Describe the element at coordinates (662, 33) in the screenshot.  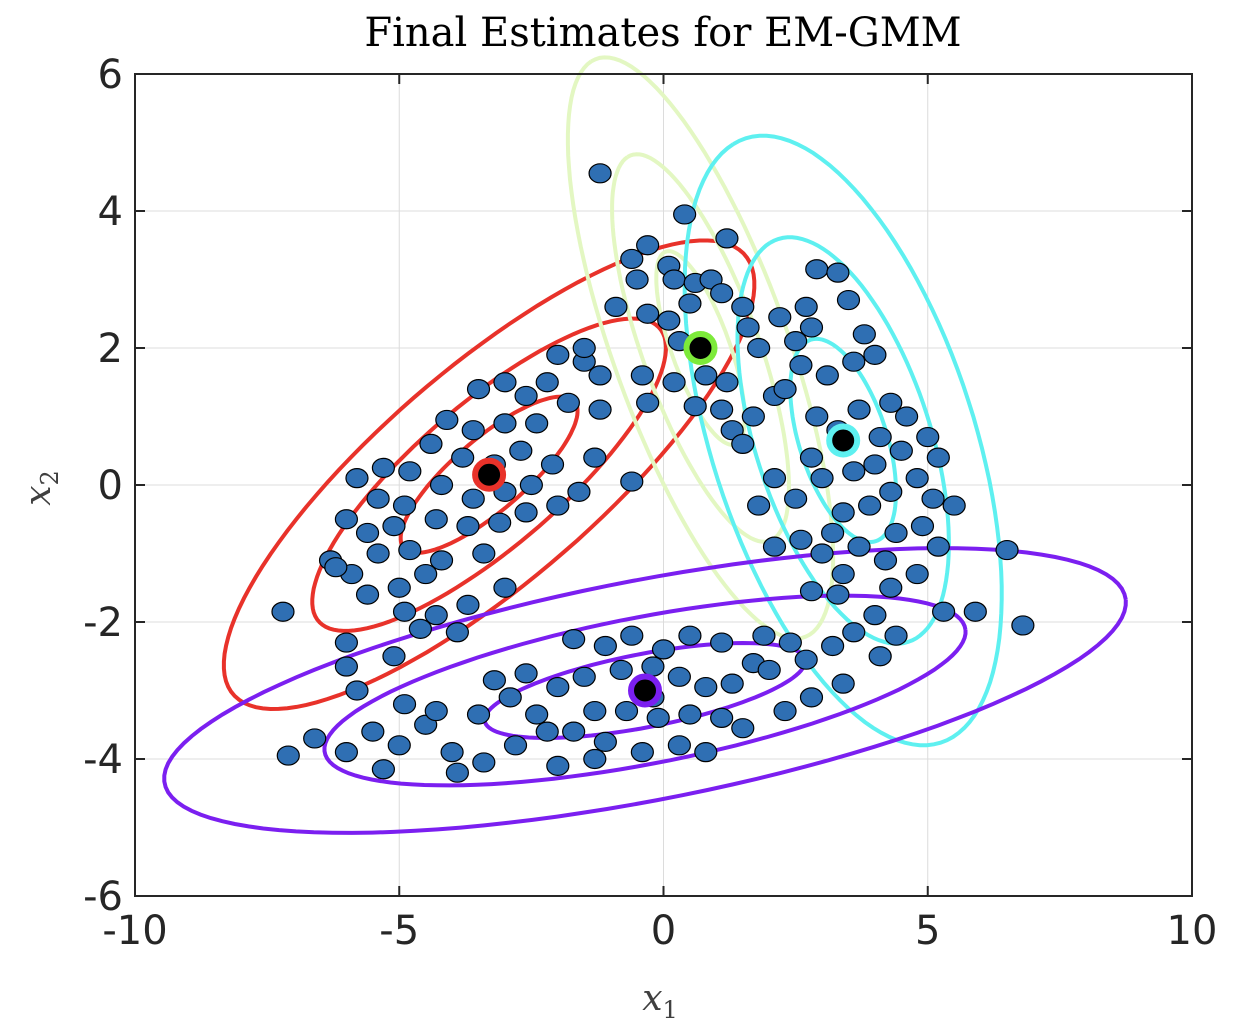
I see `chart-title: Final Estimates for EM-GMM` at that location.